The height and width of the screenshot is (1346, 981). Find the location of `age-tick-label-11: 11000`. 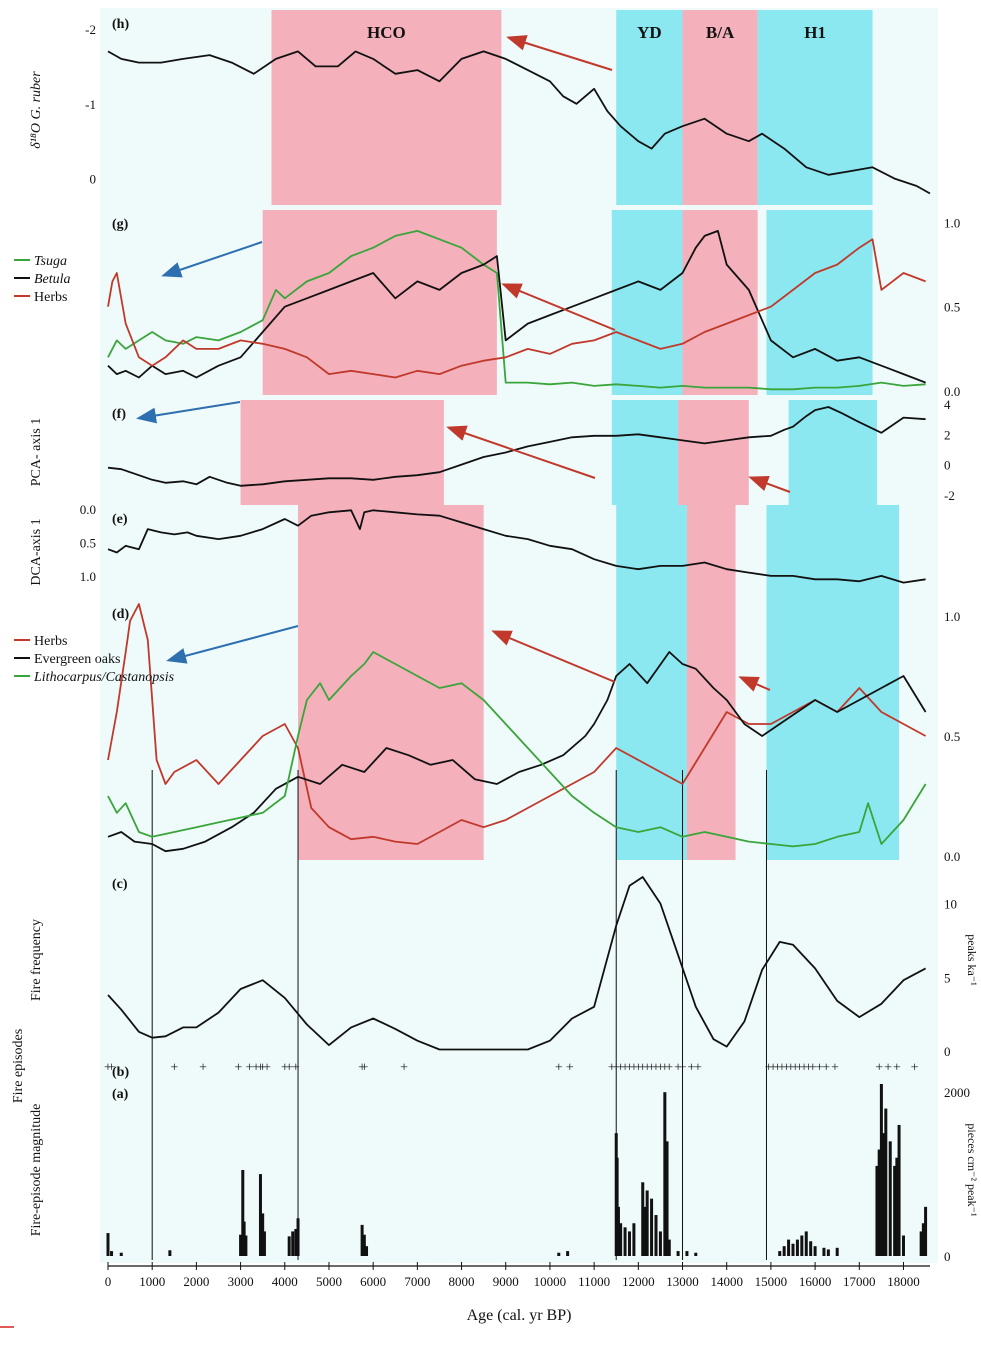

age-tick-label-11: 11000 is located at coordinates (594, 1281).